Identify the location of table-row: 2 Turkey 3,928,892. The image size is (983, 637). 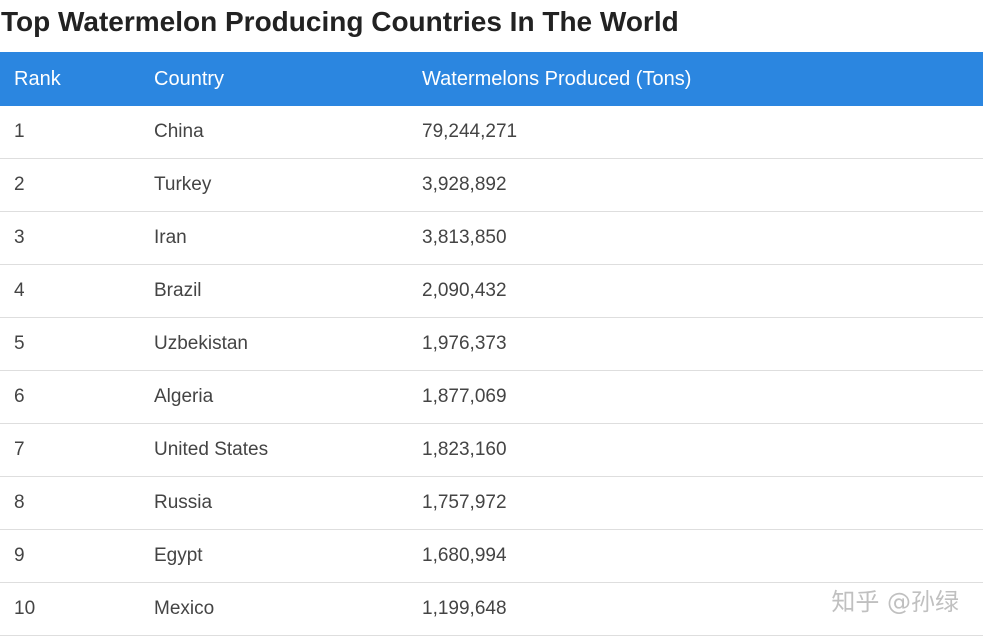
(491, 185).